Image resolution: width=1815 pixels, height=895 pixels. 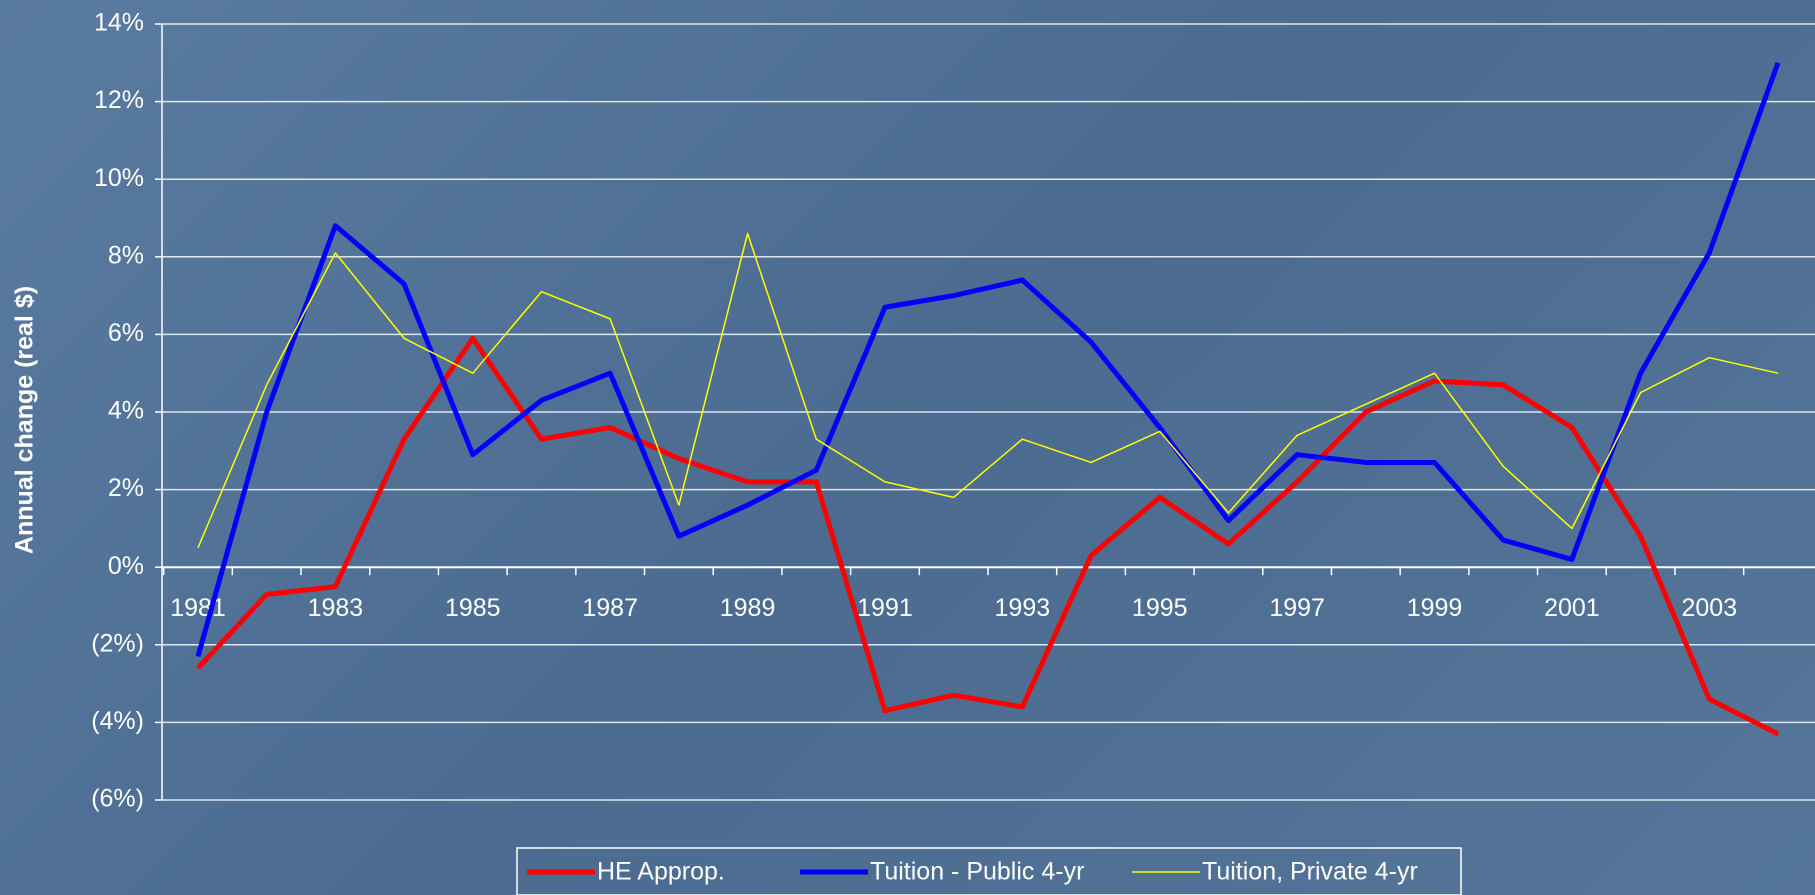 I want to click on x-tick-label: 1987, so click(x=610, y=608).